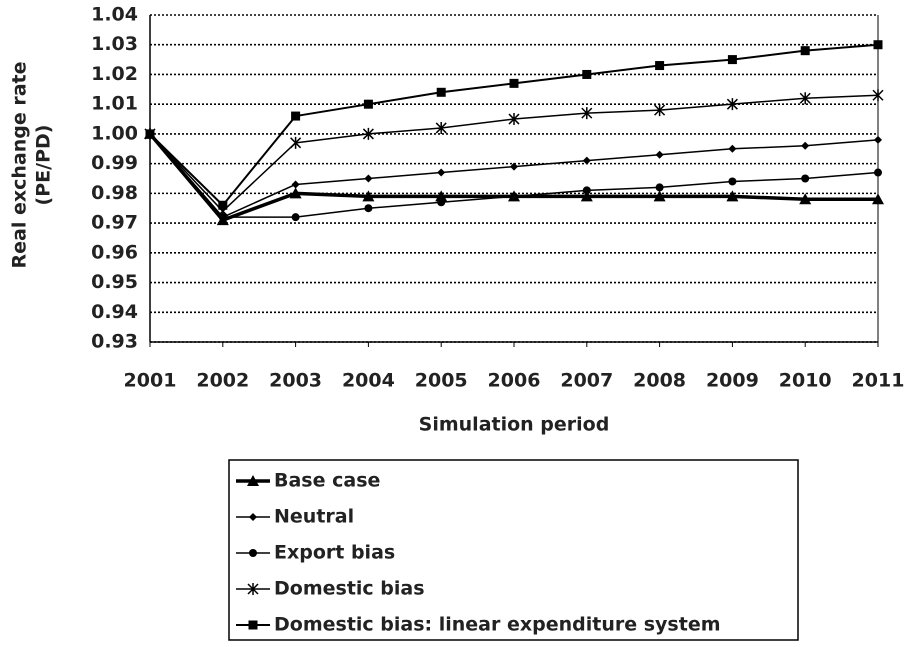 The width and height of the screenshot is (906, 647). What do you see at coordinates (514, 175) in the screenshot?
I see `series-line` at bounding box center [514, 175].